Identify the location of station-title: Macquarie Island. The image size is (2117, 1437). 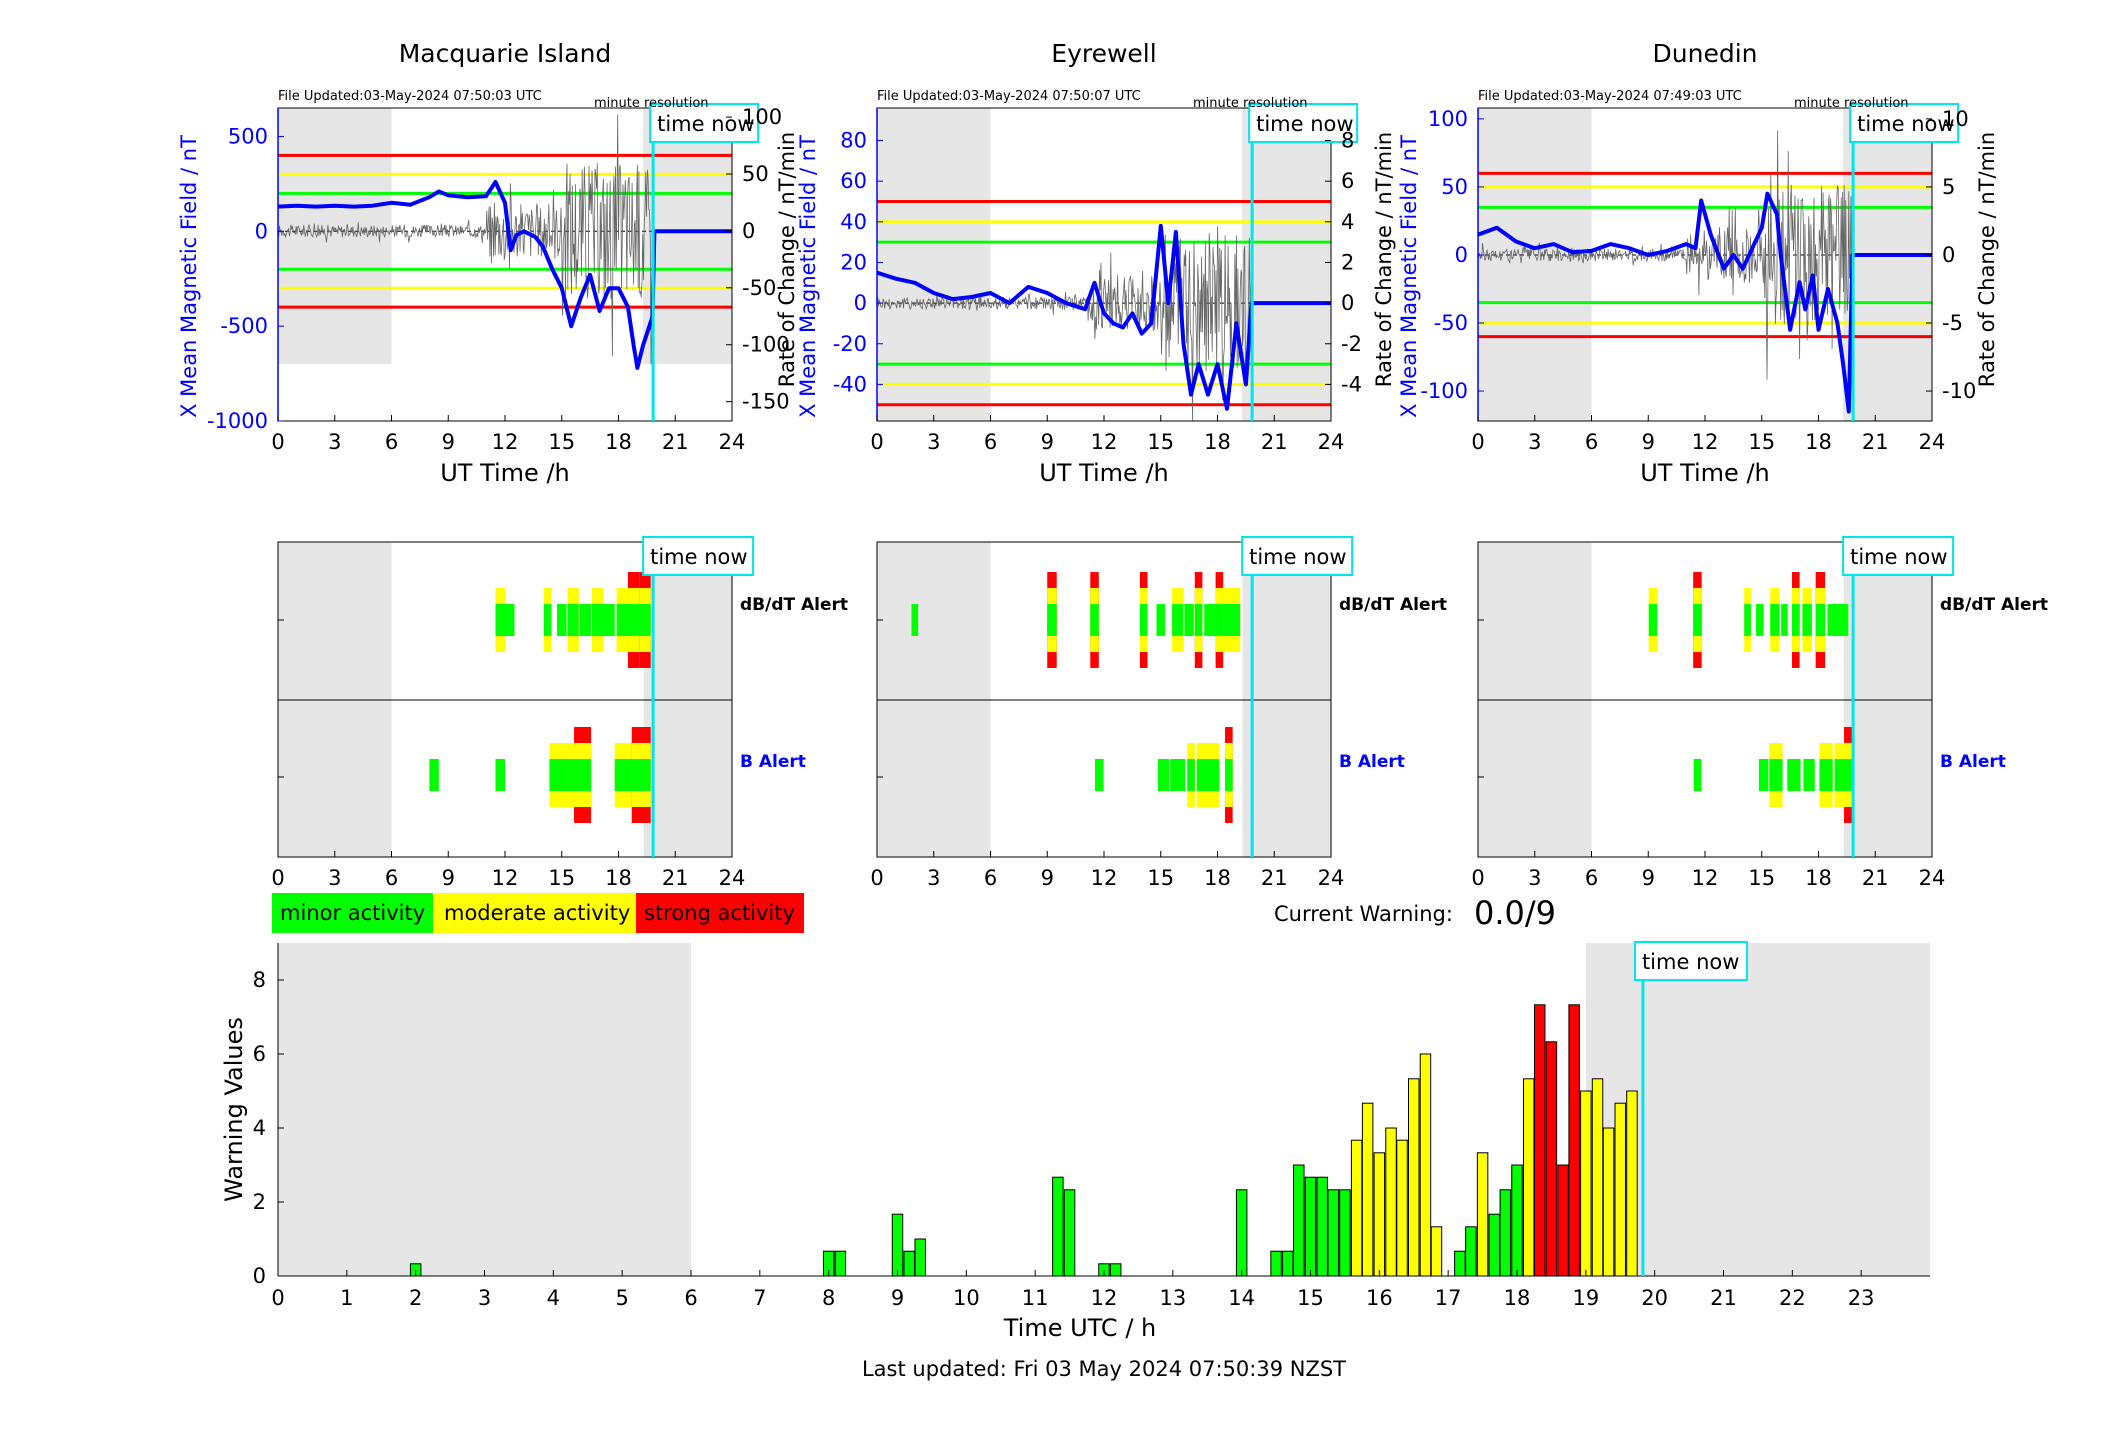
(505, 53).